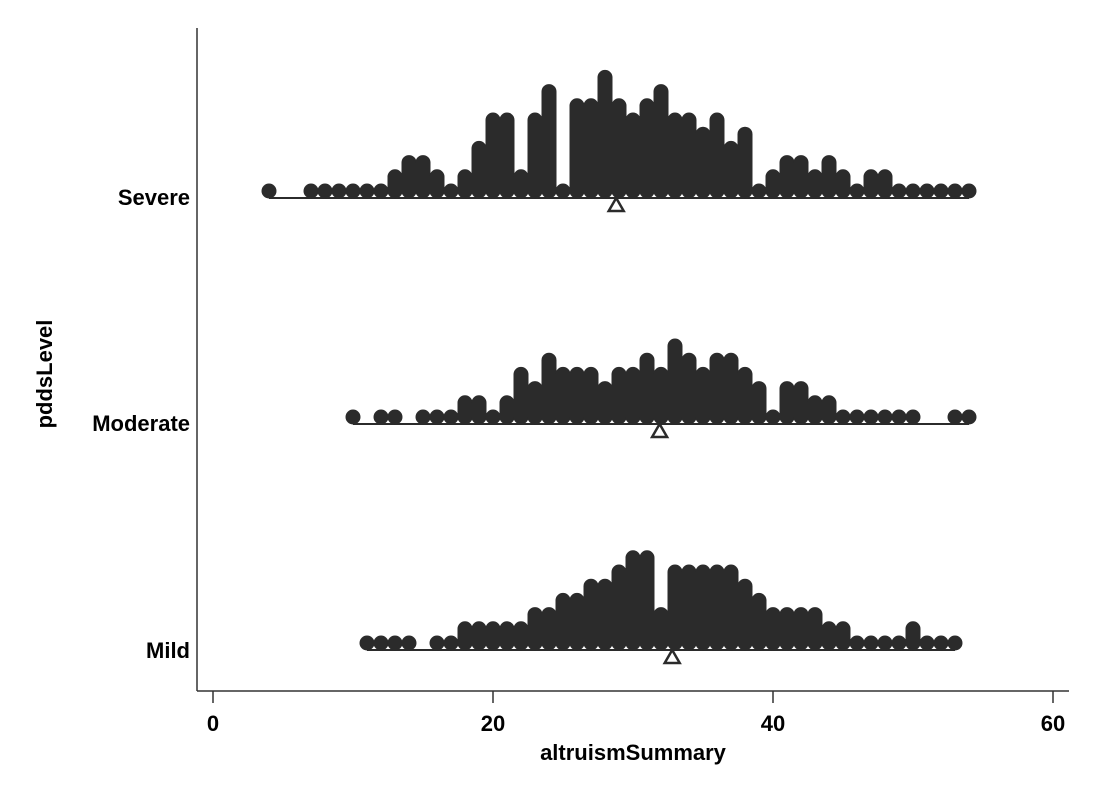  What do you see at coordinates (633, 752) in the screenshot?
I see `x-axis-title: altruismSummary` at bounding box center [633, 752].